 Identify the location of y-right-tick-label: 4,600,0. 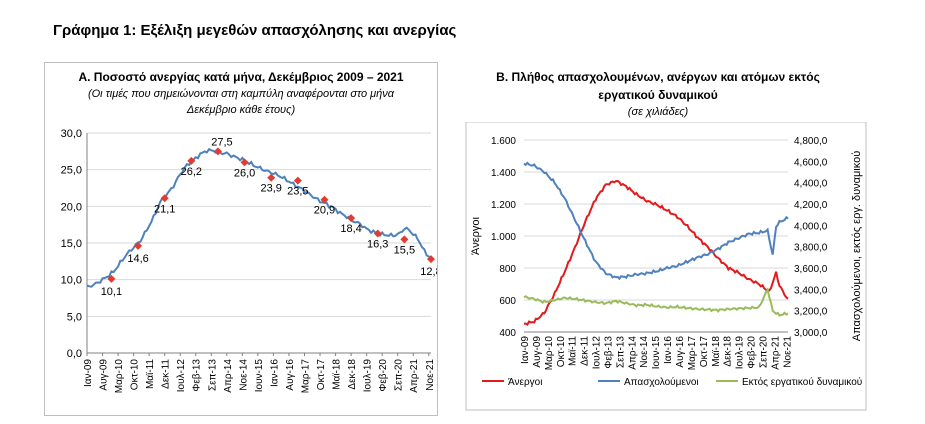
(811, 162).